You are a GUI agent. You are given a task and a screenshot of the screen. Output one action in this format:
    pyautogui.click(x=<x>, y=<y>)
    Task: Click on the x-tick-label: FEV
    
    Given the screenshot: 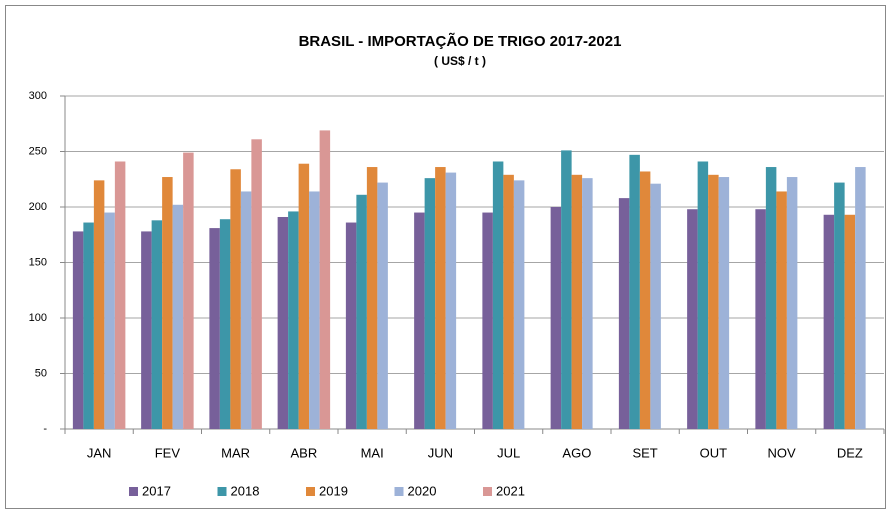 What is the action you would take?
    pyautogui.click(x=168, y=452)
    